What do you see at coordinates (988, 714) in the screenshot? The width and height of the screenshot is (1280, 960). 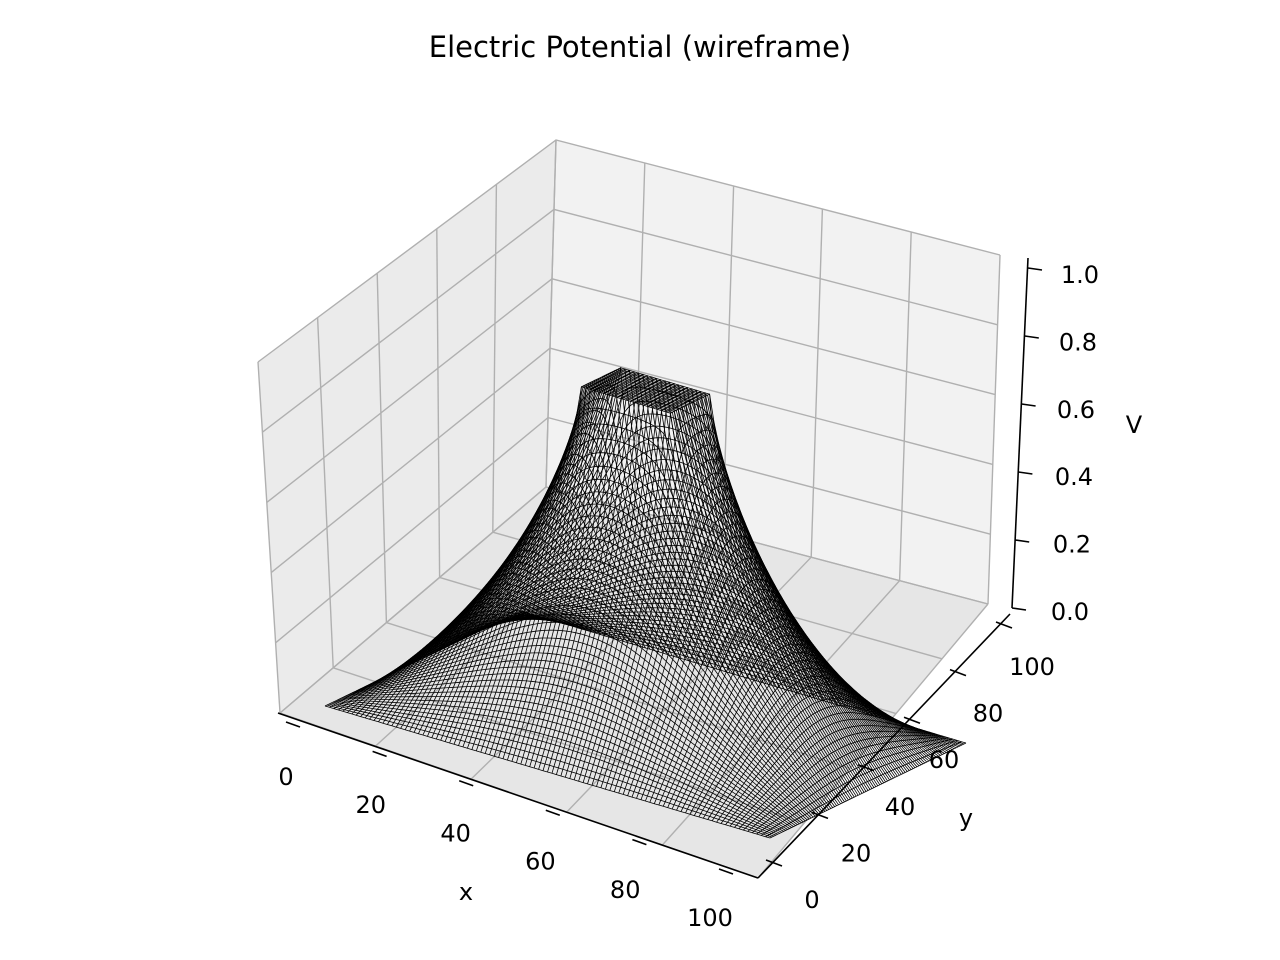 I see `y-tick-label: 80` at bounding box center [988, 714].